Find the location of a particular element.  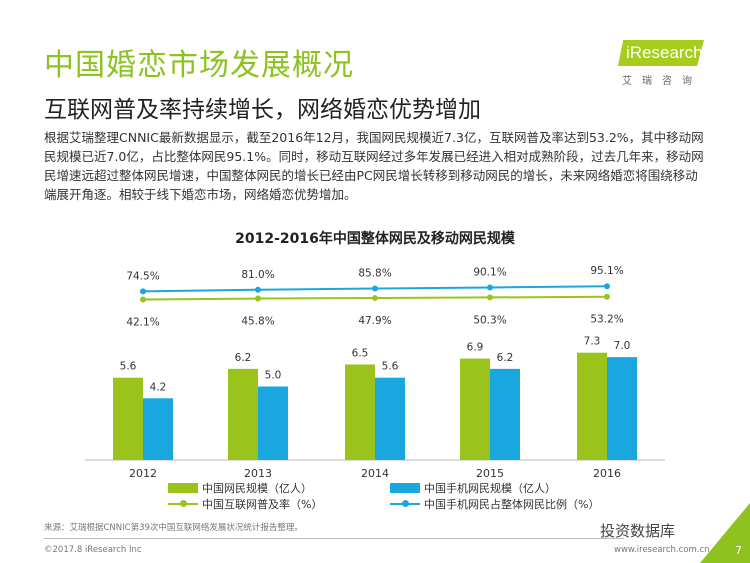

watermark: 投资数据库 is located at coordinates (638, 531).